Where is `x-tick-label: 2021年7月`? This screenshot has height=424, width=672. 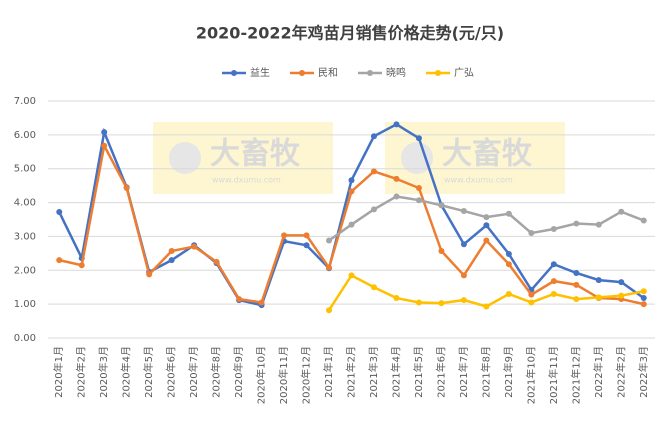
x-tick-label: 2021年7月 is located at coordinates (463, 372).